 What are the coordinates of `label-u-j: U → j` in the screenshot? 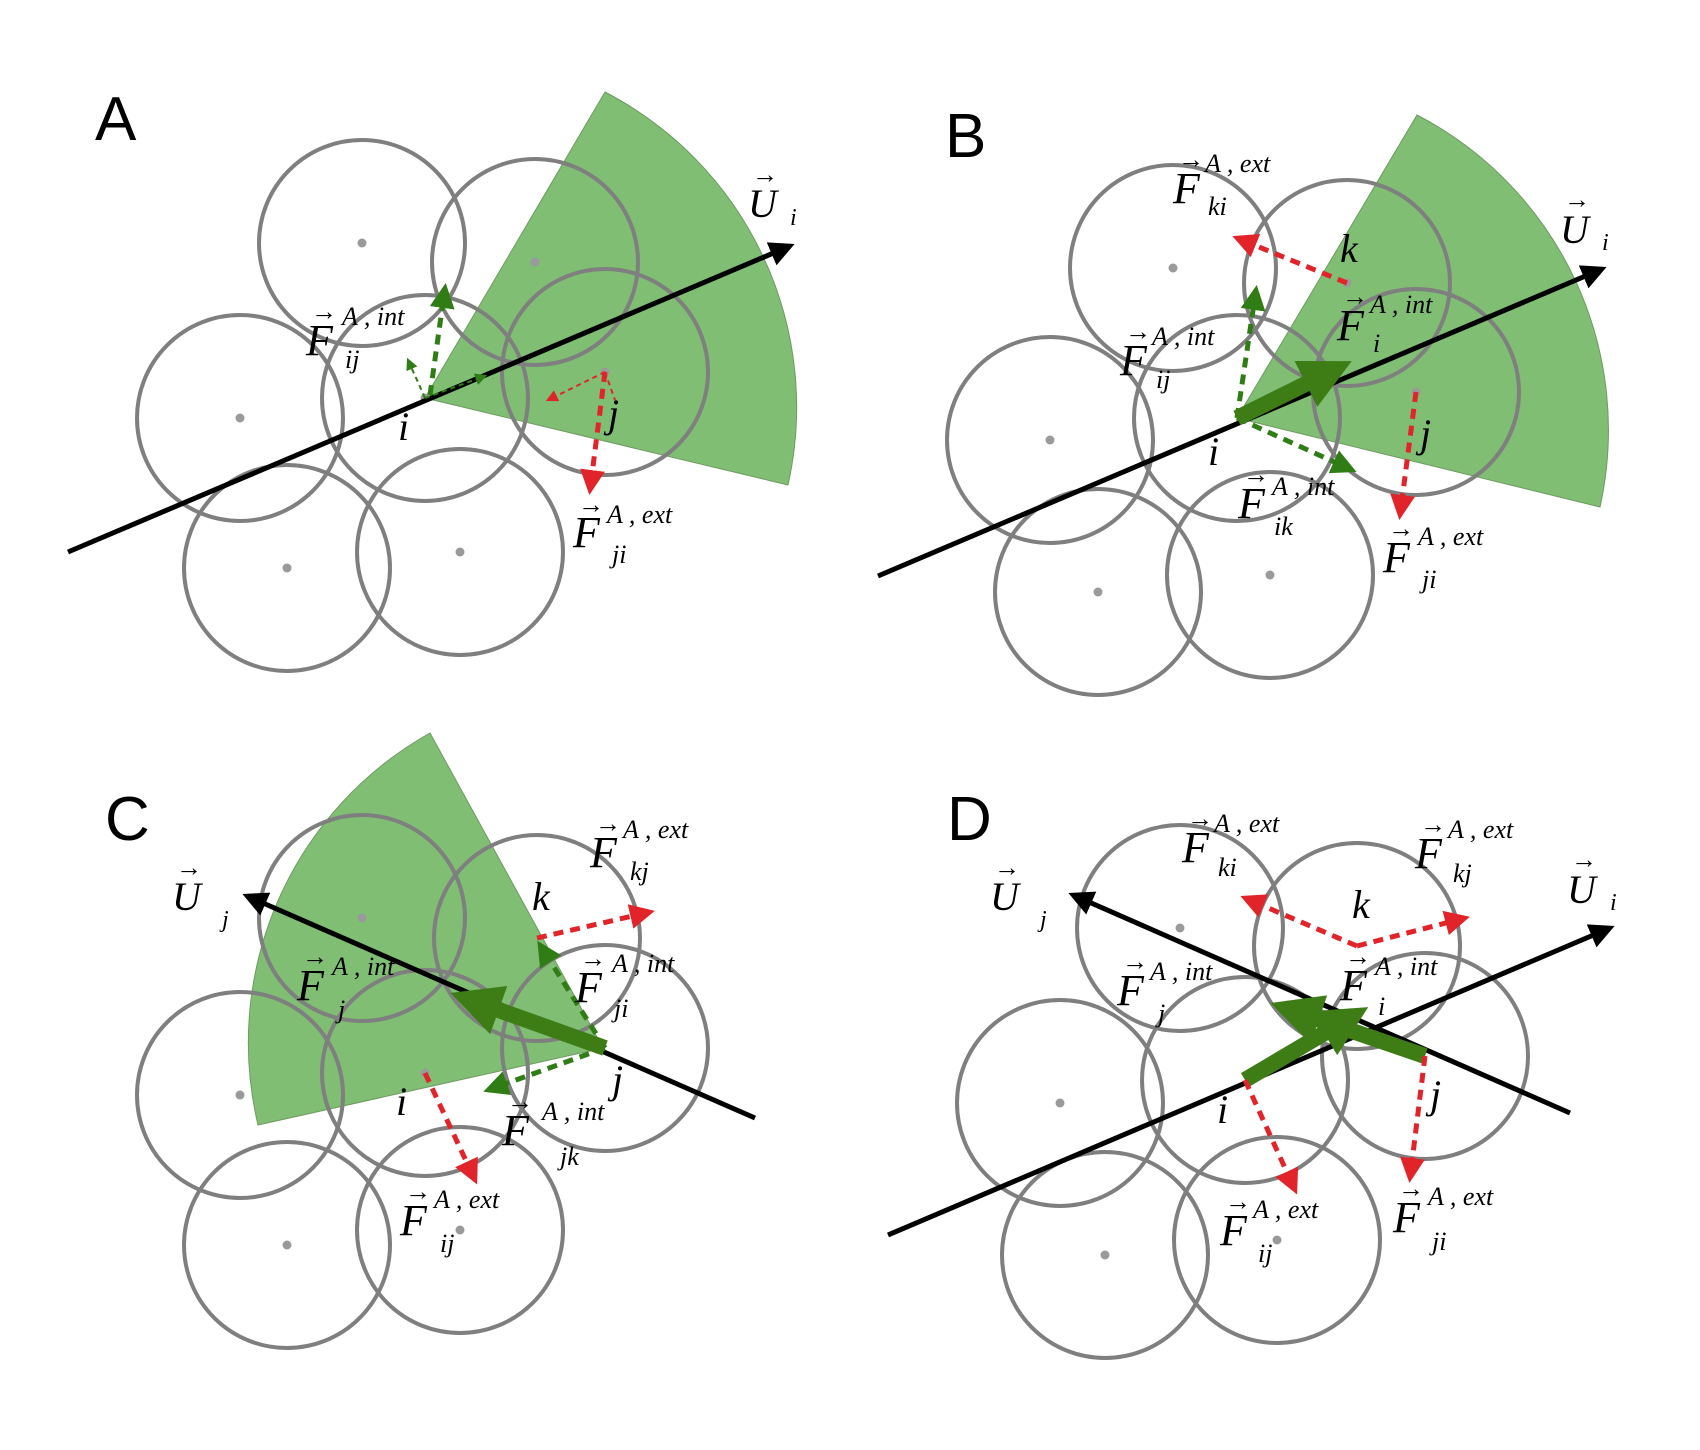 It's located at (1018, 893).